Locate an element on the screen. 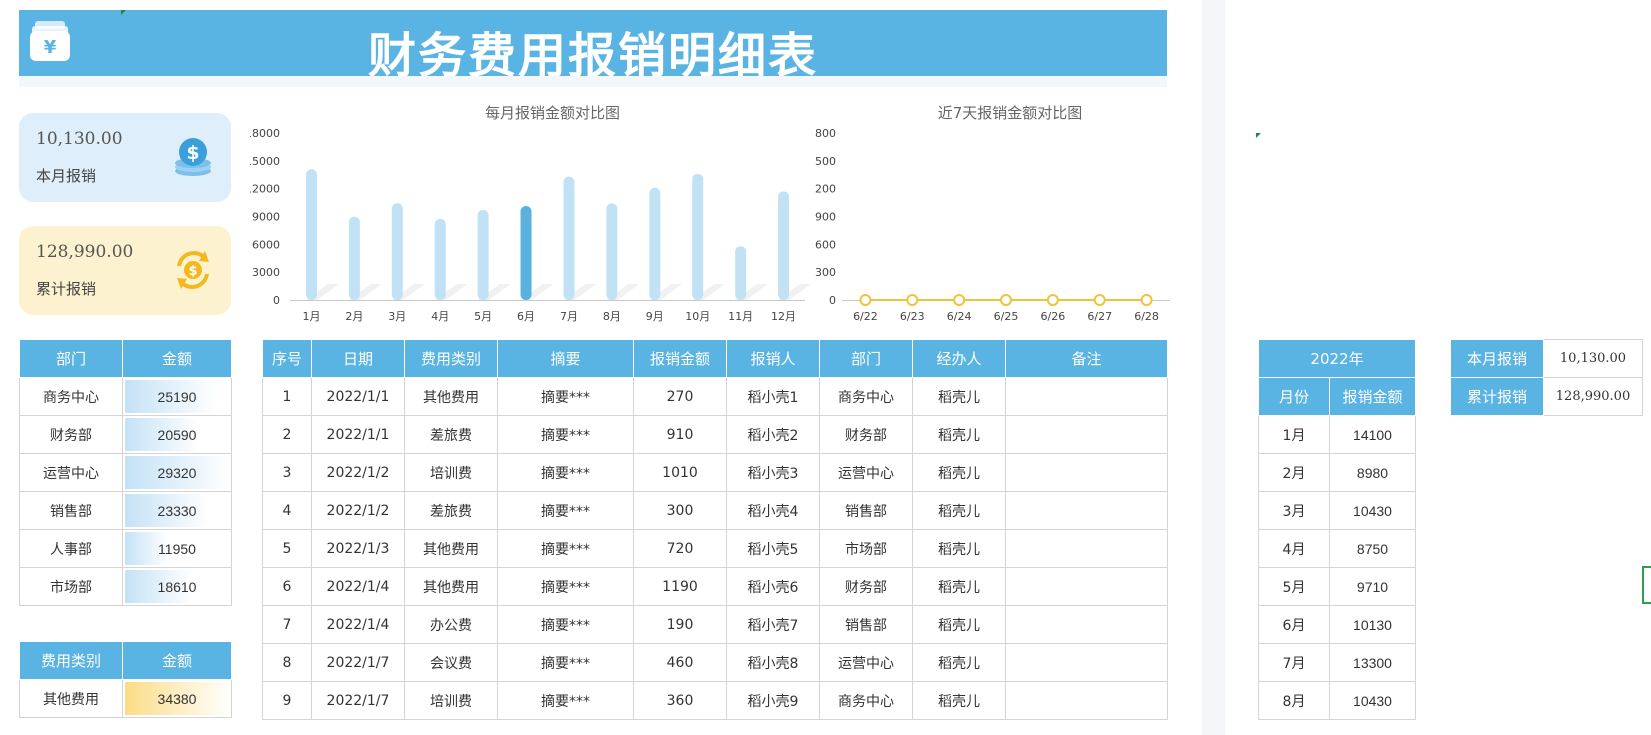 This screenshot has width=1651, height=735. department-header: 部门 is located at coordinates (866, 358).